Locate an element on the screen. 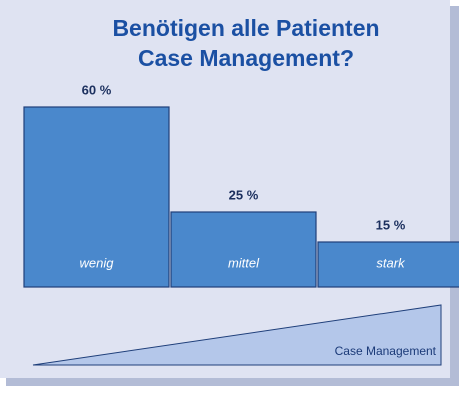 The height and width of the screenshot is (403, 459). chart-title: Benötigen alle Patienten is located at coordinates (245, 28).